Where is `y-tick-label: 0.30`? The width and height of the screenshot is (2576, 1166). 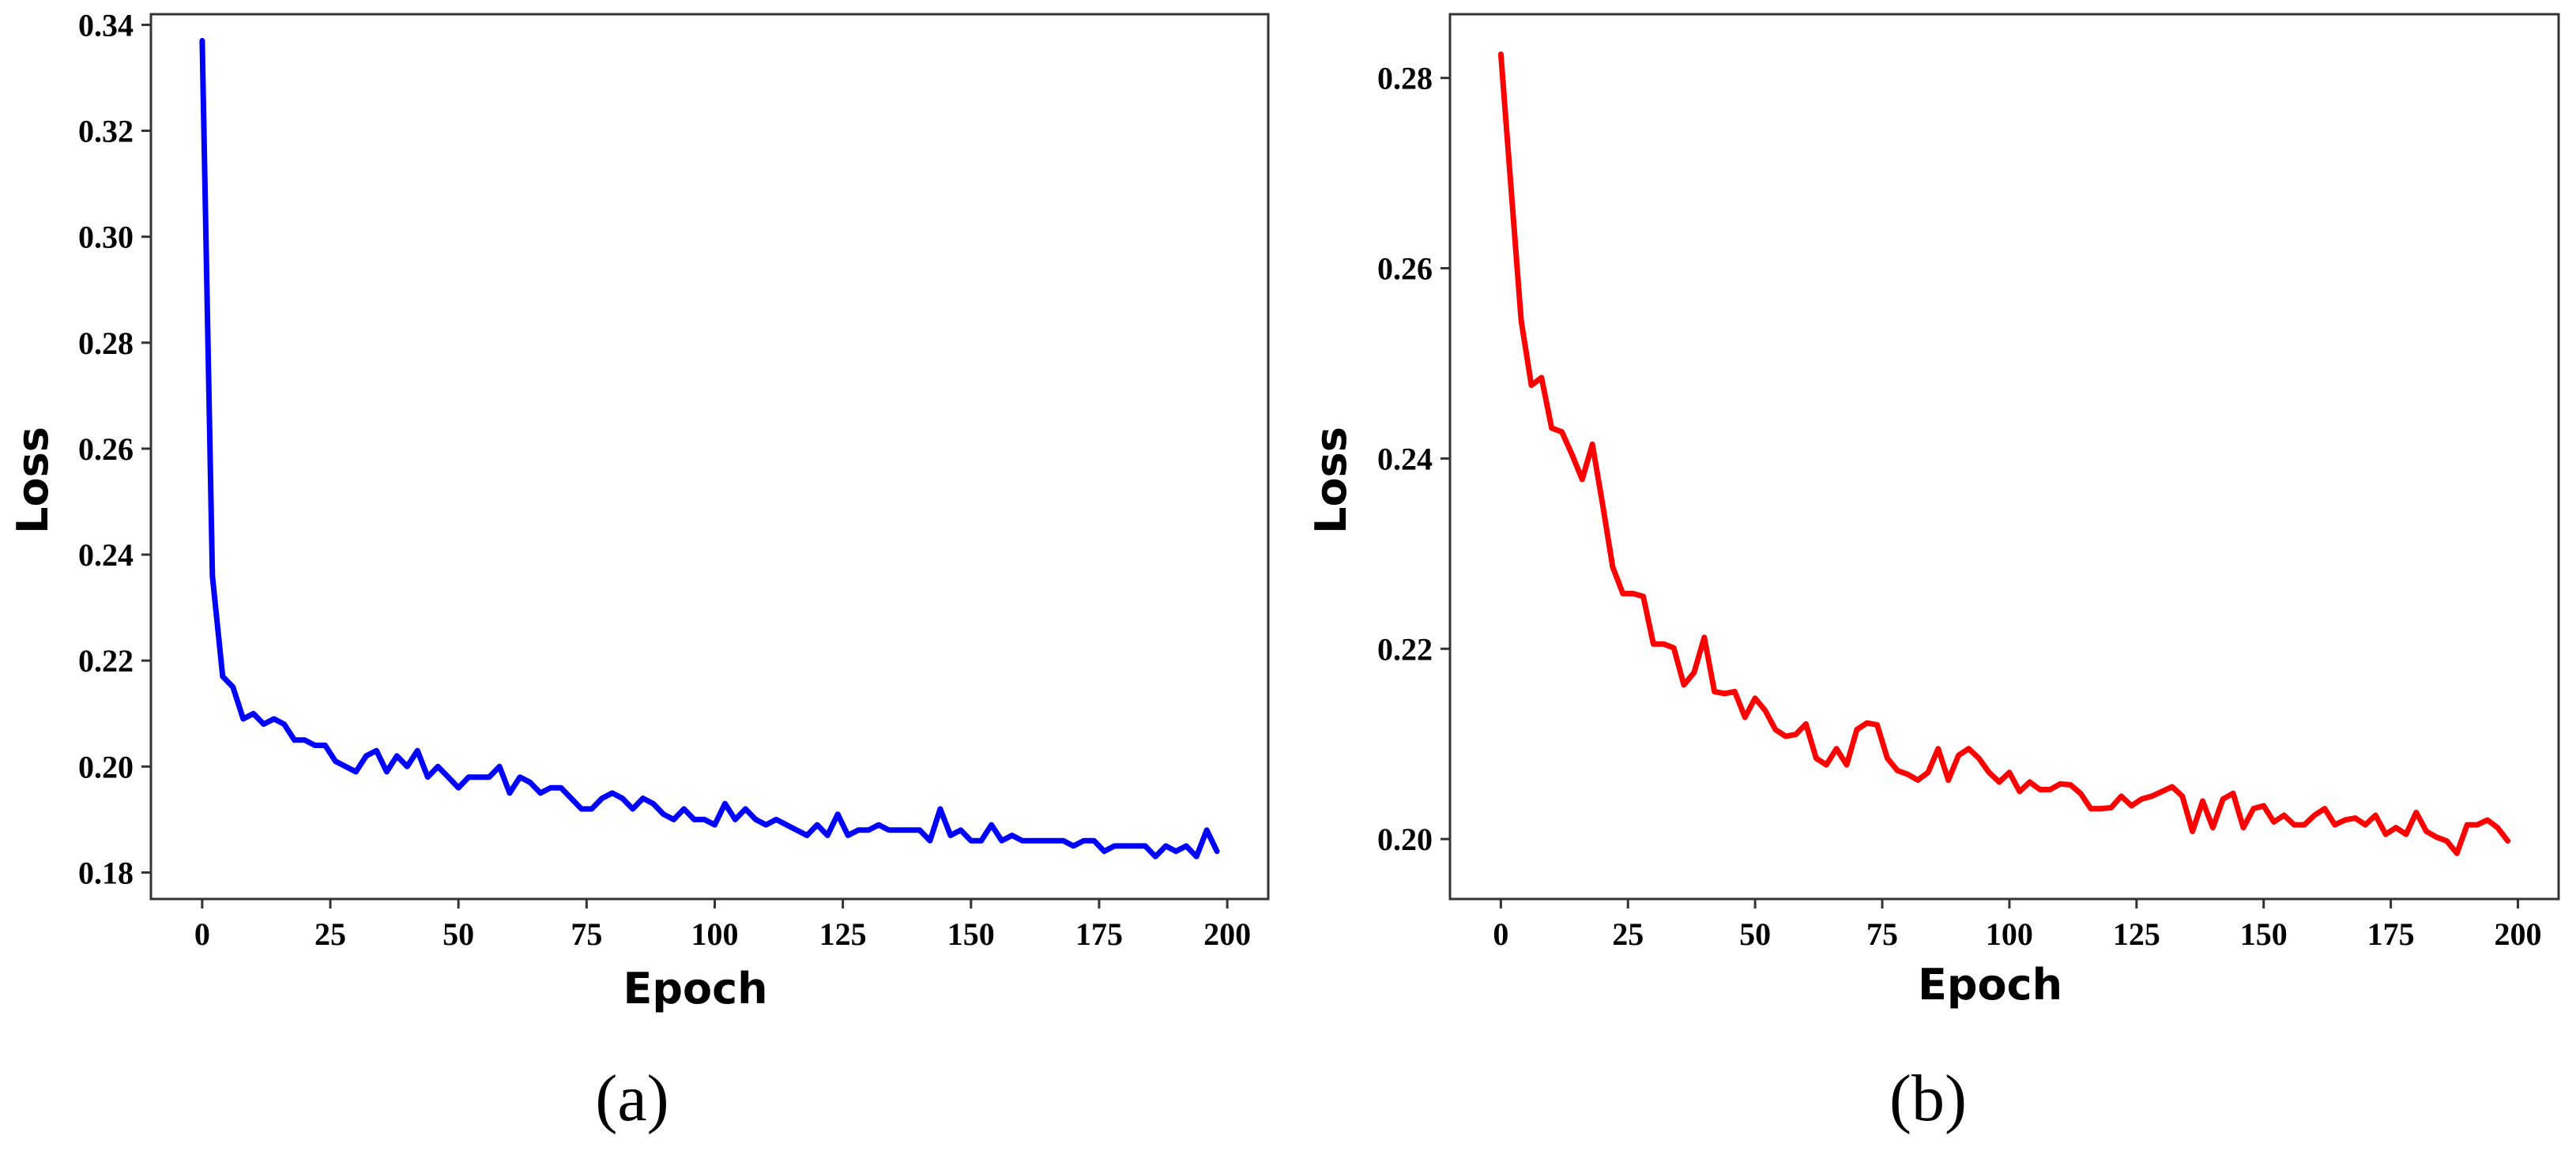 y-tick-label: 0.30 is located at coordinates (106, 237).